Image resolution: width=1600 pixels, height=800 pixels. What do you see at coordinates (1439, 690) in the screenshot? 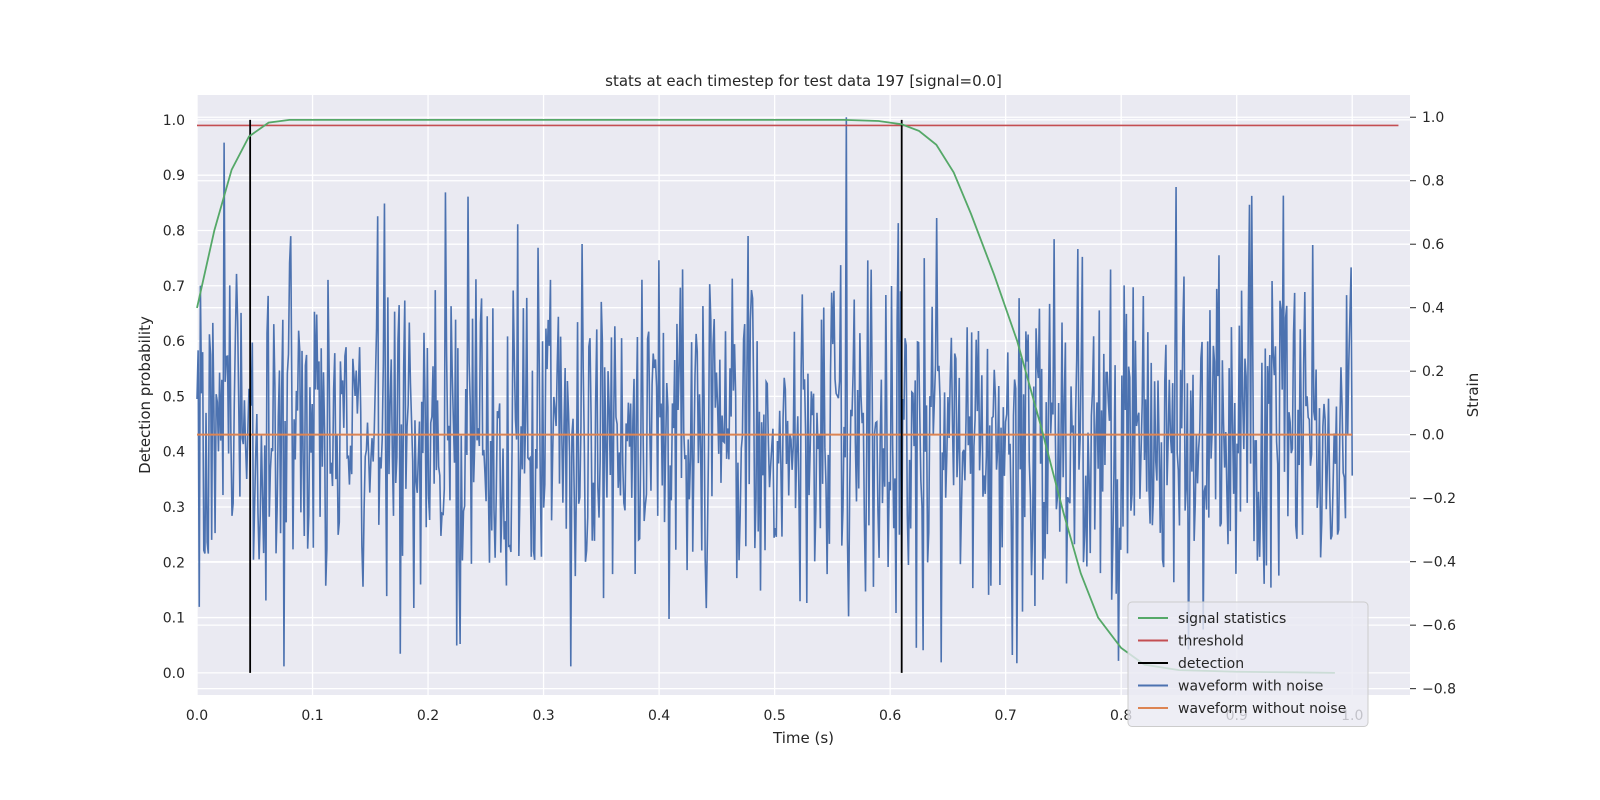
I see `y-right-tick-label: −0.8` at bounding box center [1439, 690].